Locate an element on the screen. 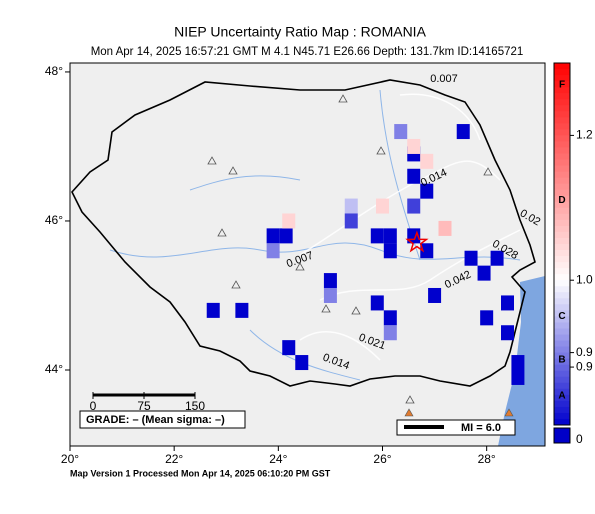  lat-tick-label: 44° is located at coordinates (54, 369).